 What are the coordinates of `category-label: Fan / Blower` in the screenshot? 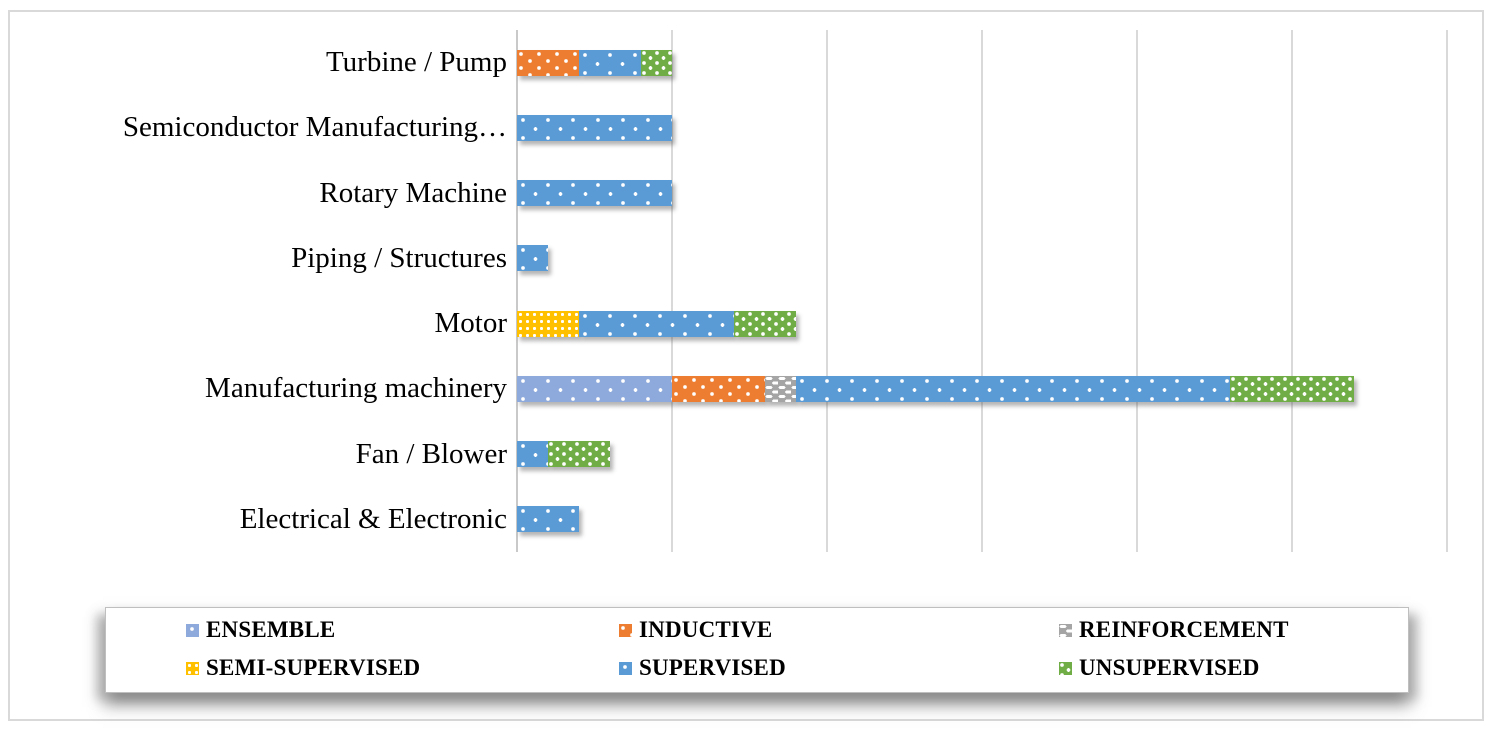 It's located at (431, 453).